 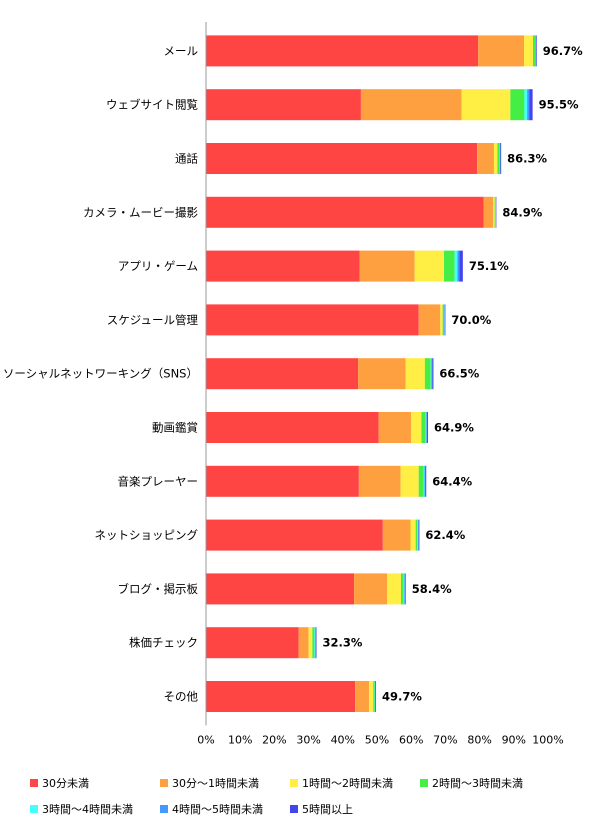 What do you see at coordinates (563, 51) in the screenshot?
I see `total-label: 96.7%` at bounding box center [563, 51].